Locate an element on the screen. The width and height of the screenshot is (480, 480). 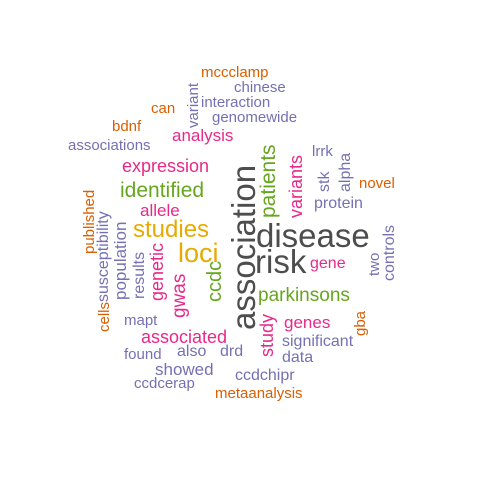
word-protein: protein is located at coordinates (338, 203).